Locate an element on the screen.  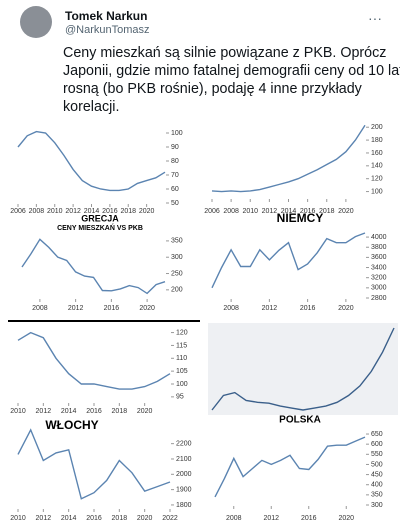
y-tick-label: 50 is located at coordinates (175, 203).